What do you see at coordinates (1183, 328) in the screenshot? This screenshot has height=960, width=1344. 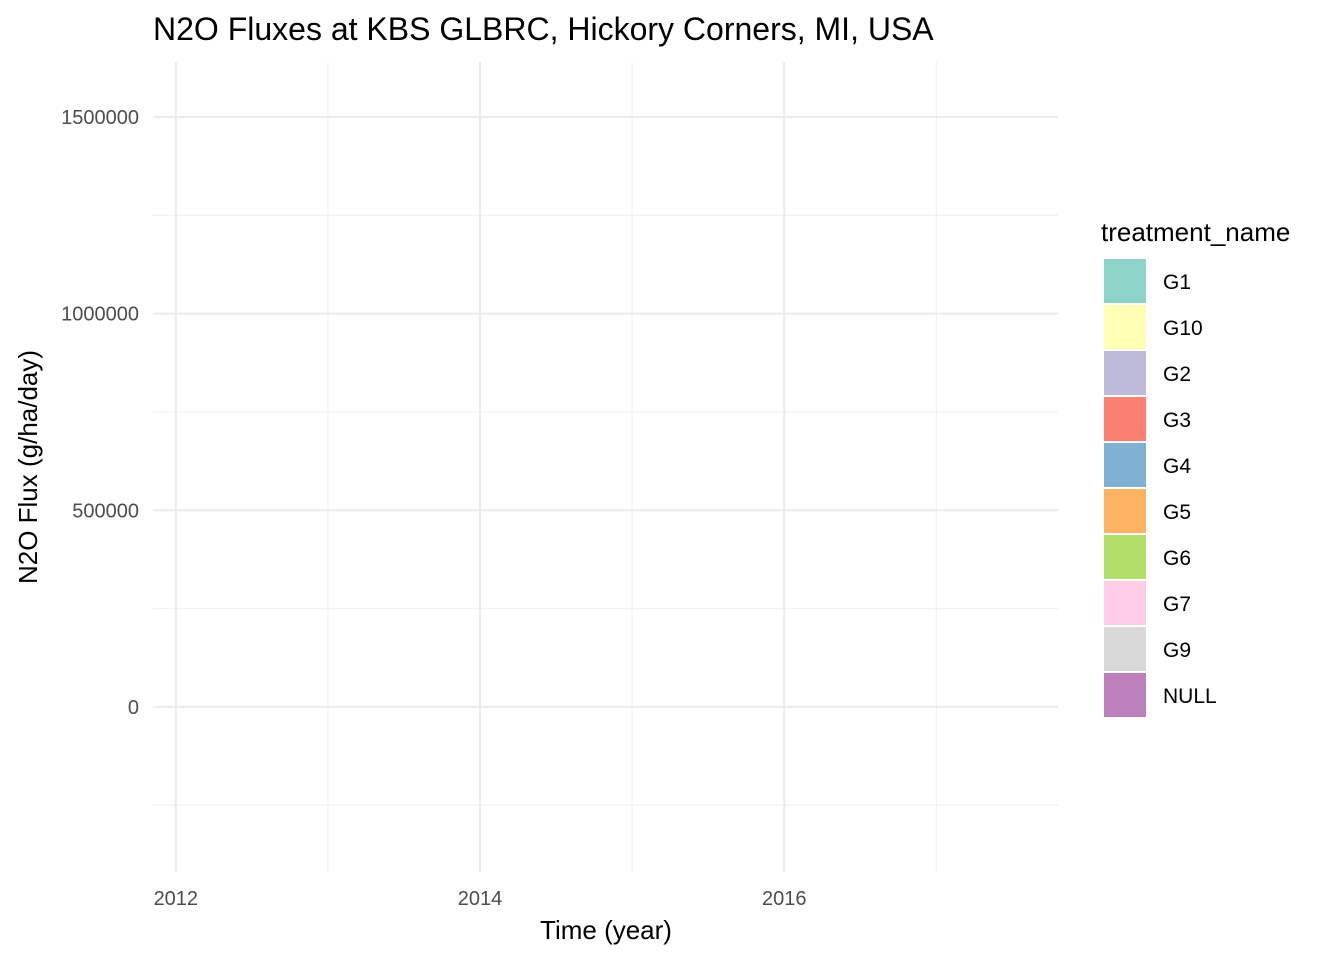 I see `legend-entry-label: G10` at bounding box center [1183, 328].